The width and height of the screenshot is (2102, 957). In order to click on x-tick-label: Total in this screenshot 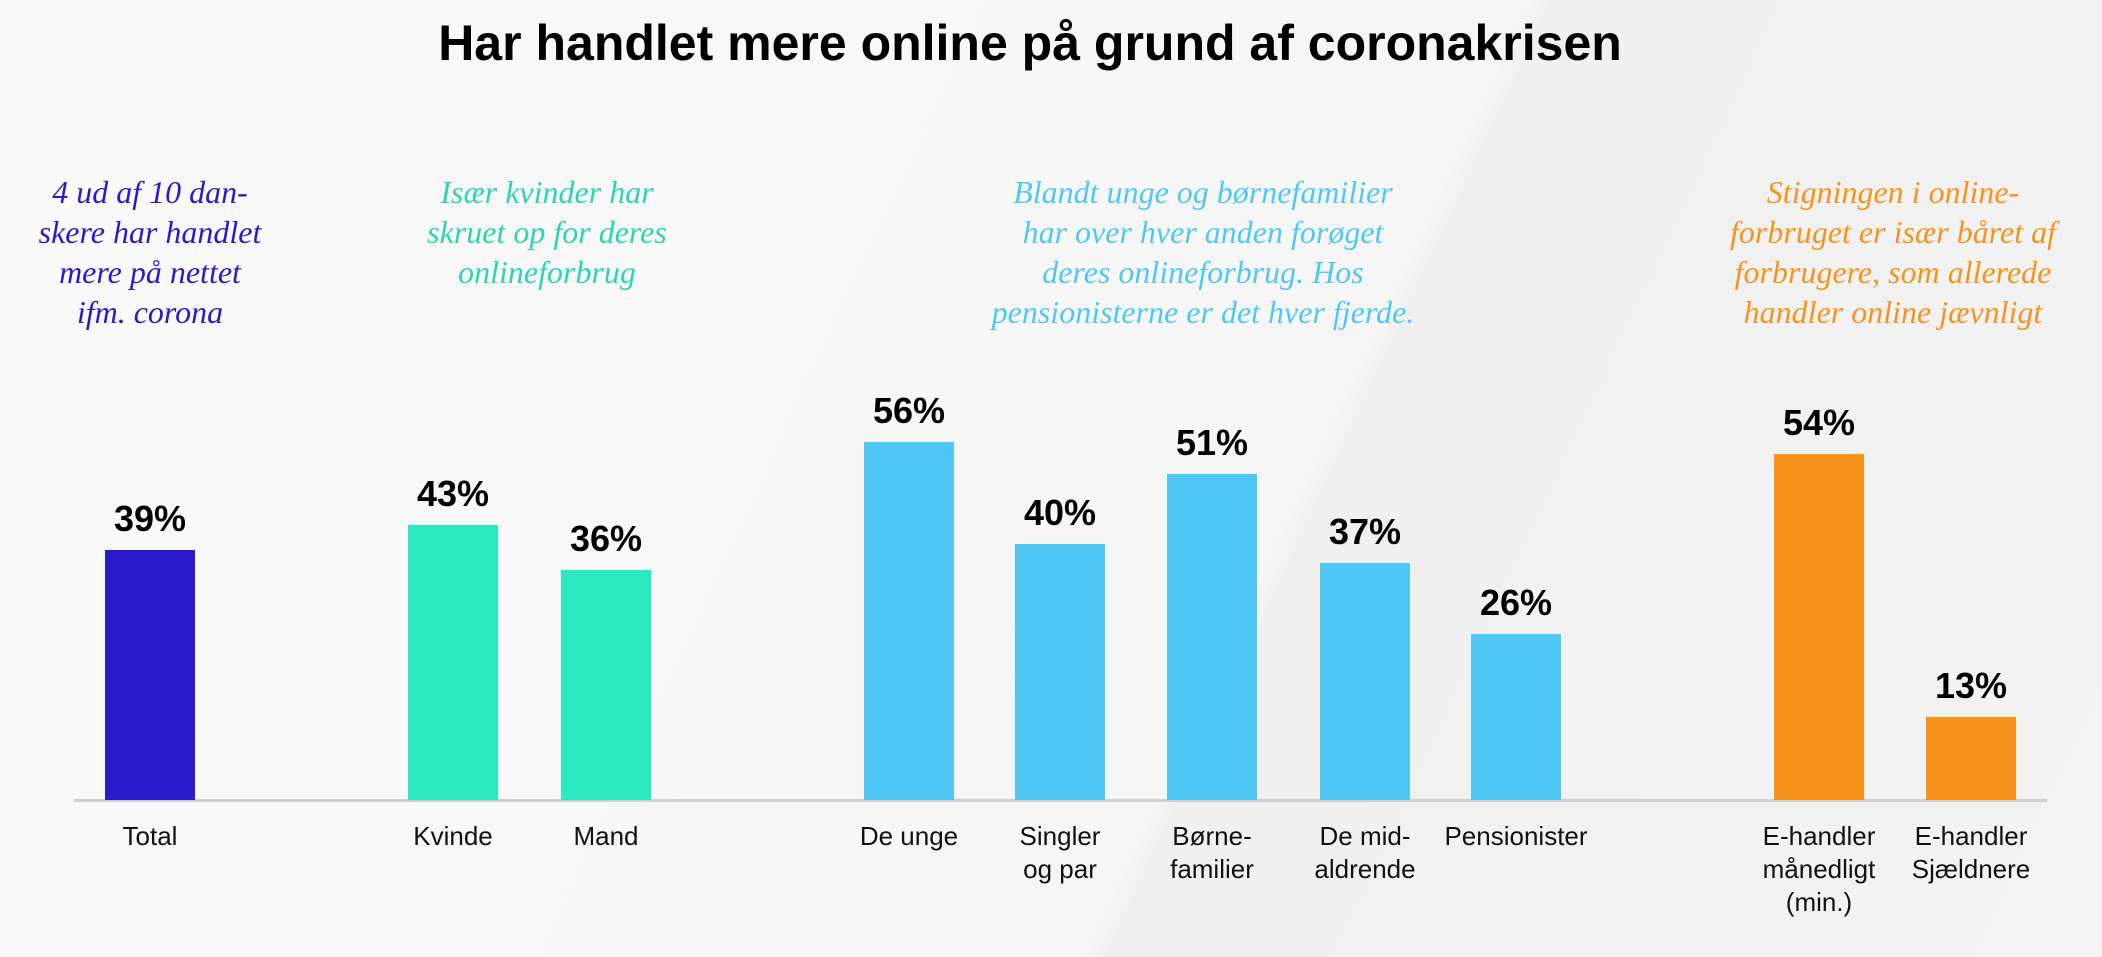, I will do `click(150, 836)`.